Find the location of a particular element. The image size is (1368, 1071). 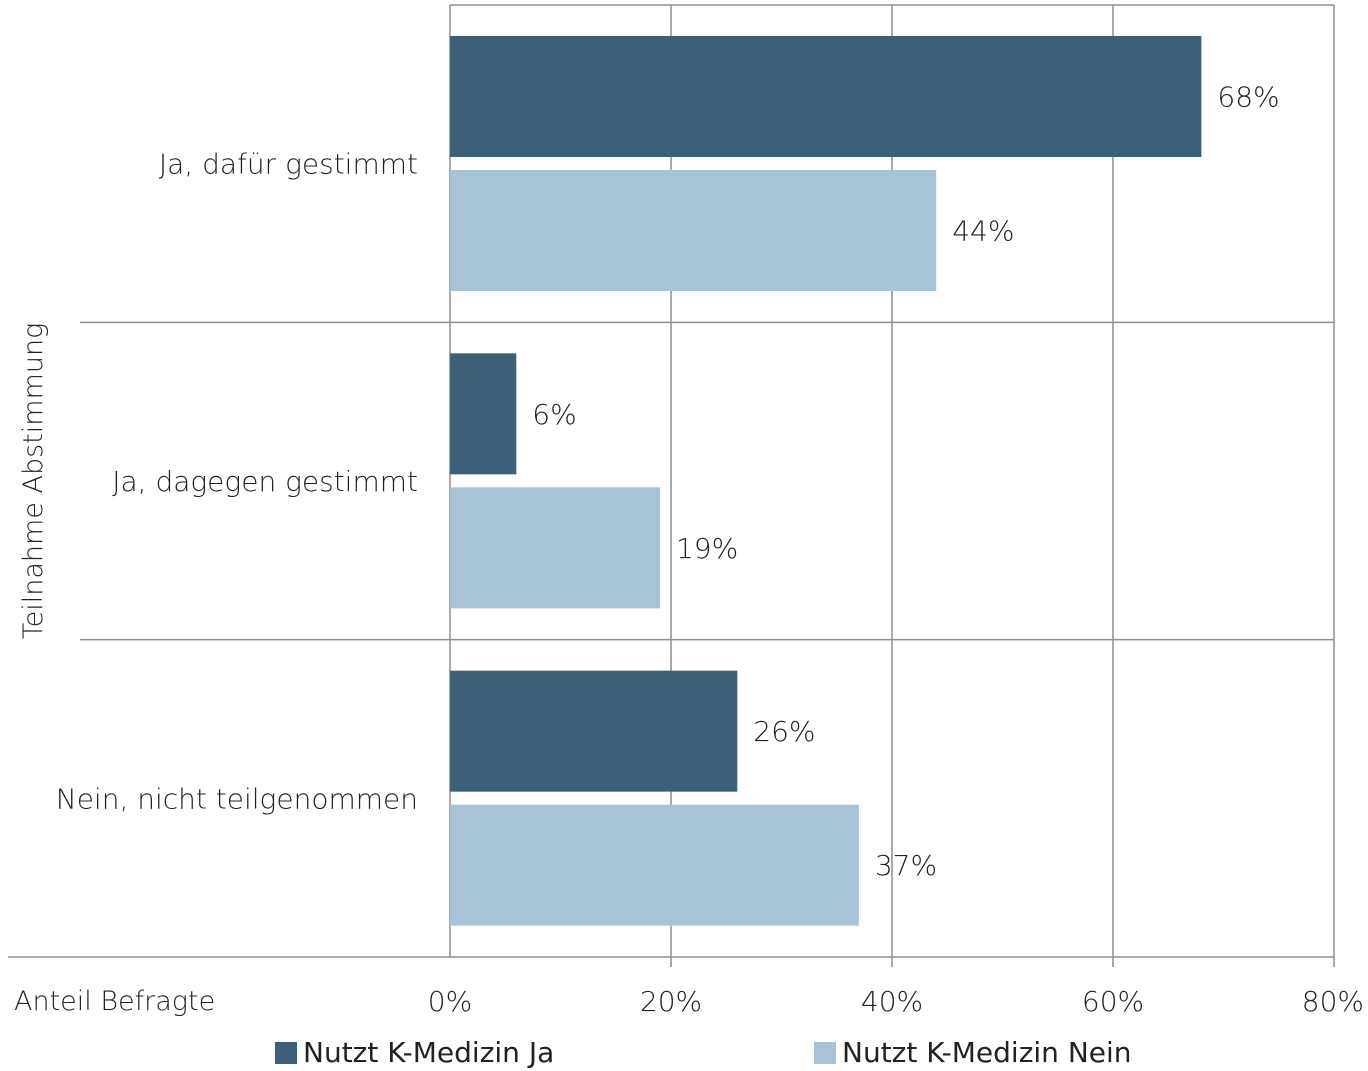

legend-item-ja: Nutzt K-Medizin Ja is located at coordinates (414, 1052).